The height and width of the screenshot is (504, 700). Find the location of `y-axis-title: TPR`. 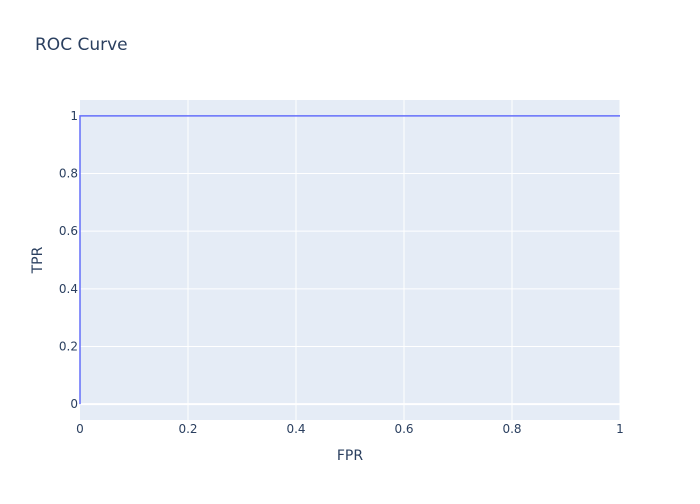

y-axis-title: TPR is located at coordinates (38, 260).